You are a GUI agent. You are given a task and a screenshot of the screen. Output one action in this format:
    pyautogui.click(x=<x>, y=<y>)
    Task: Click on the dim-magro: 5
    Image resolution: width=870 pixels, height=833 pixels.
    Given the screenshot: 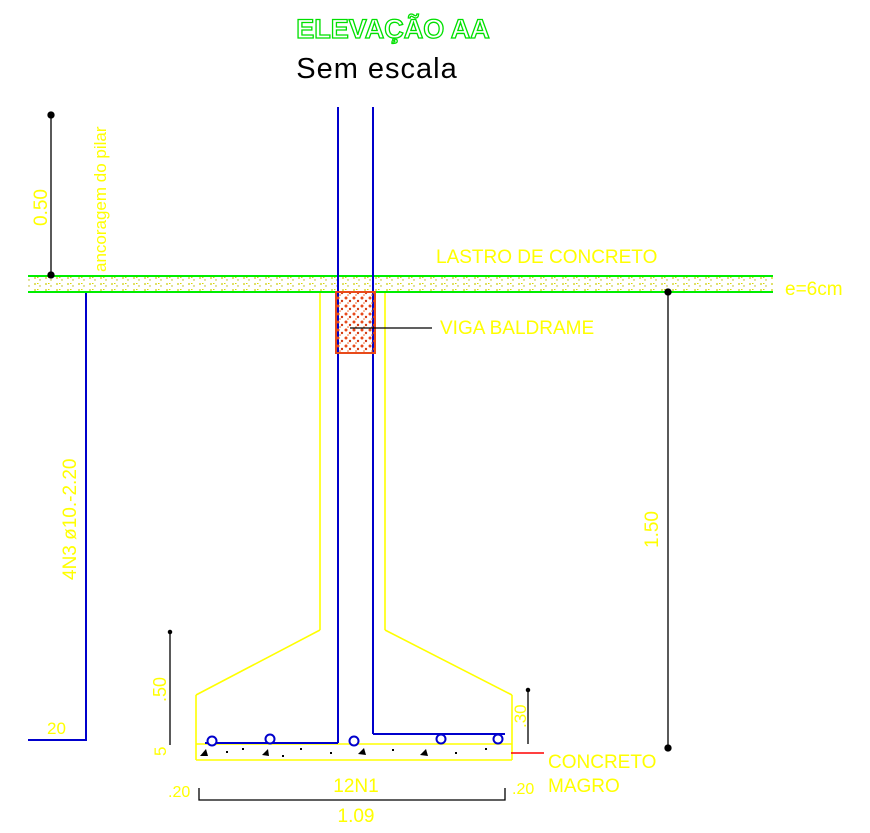 What is the action you would take?
    pyautogui.click(x=160, y=751)
    